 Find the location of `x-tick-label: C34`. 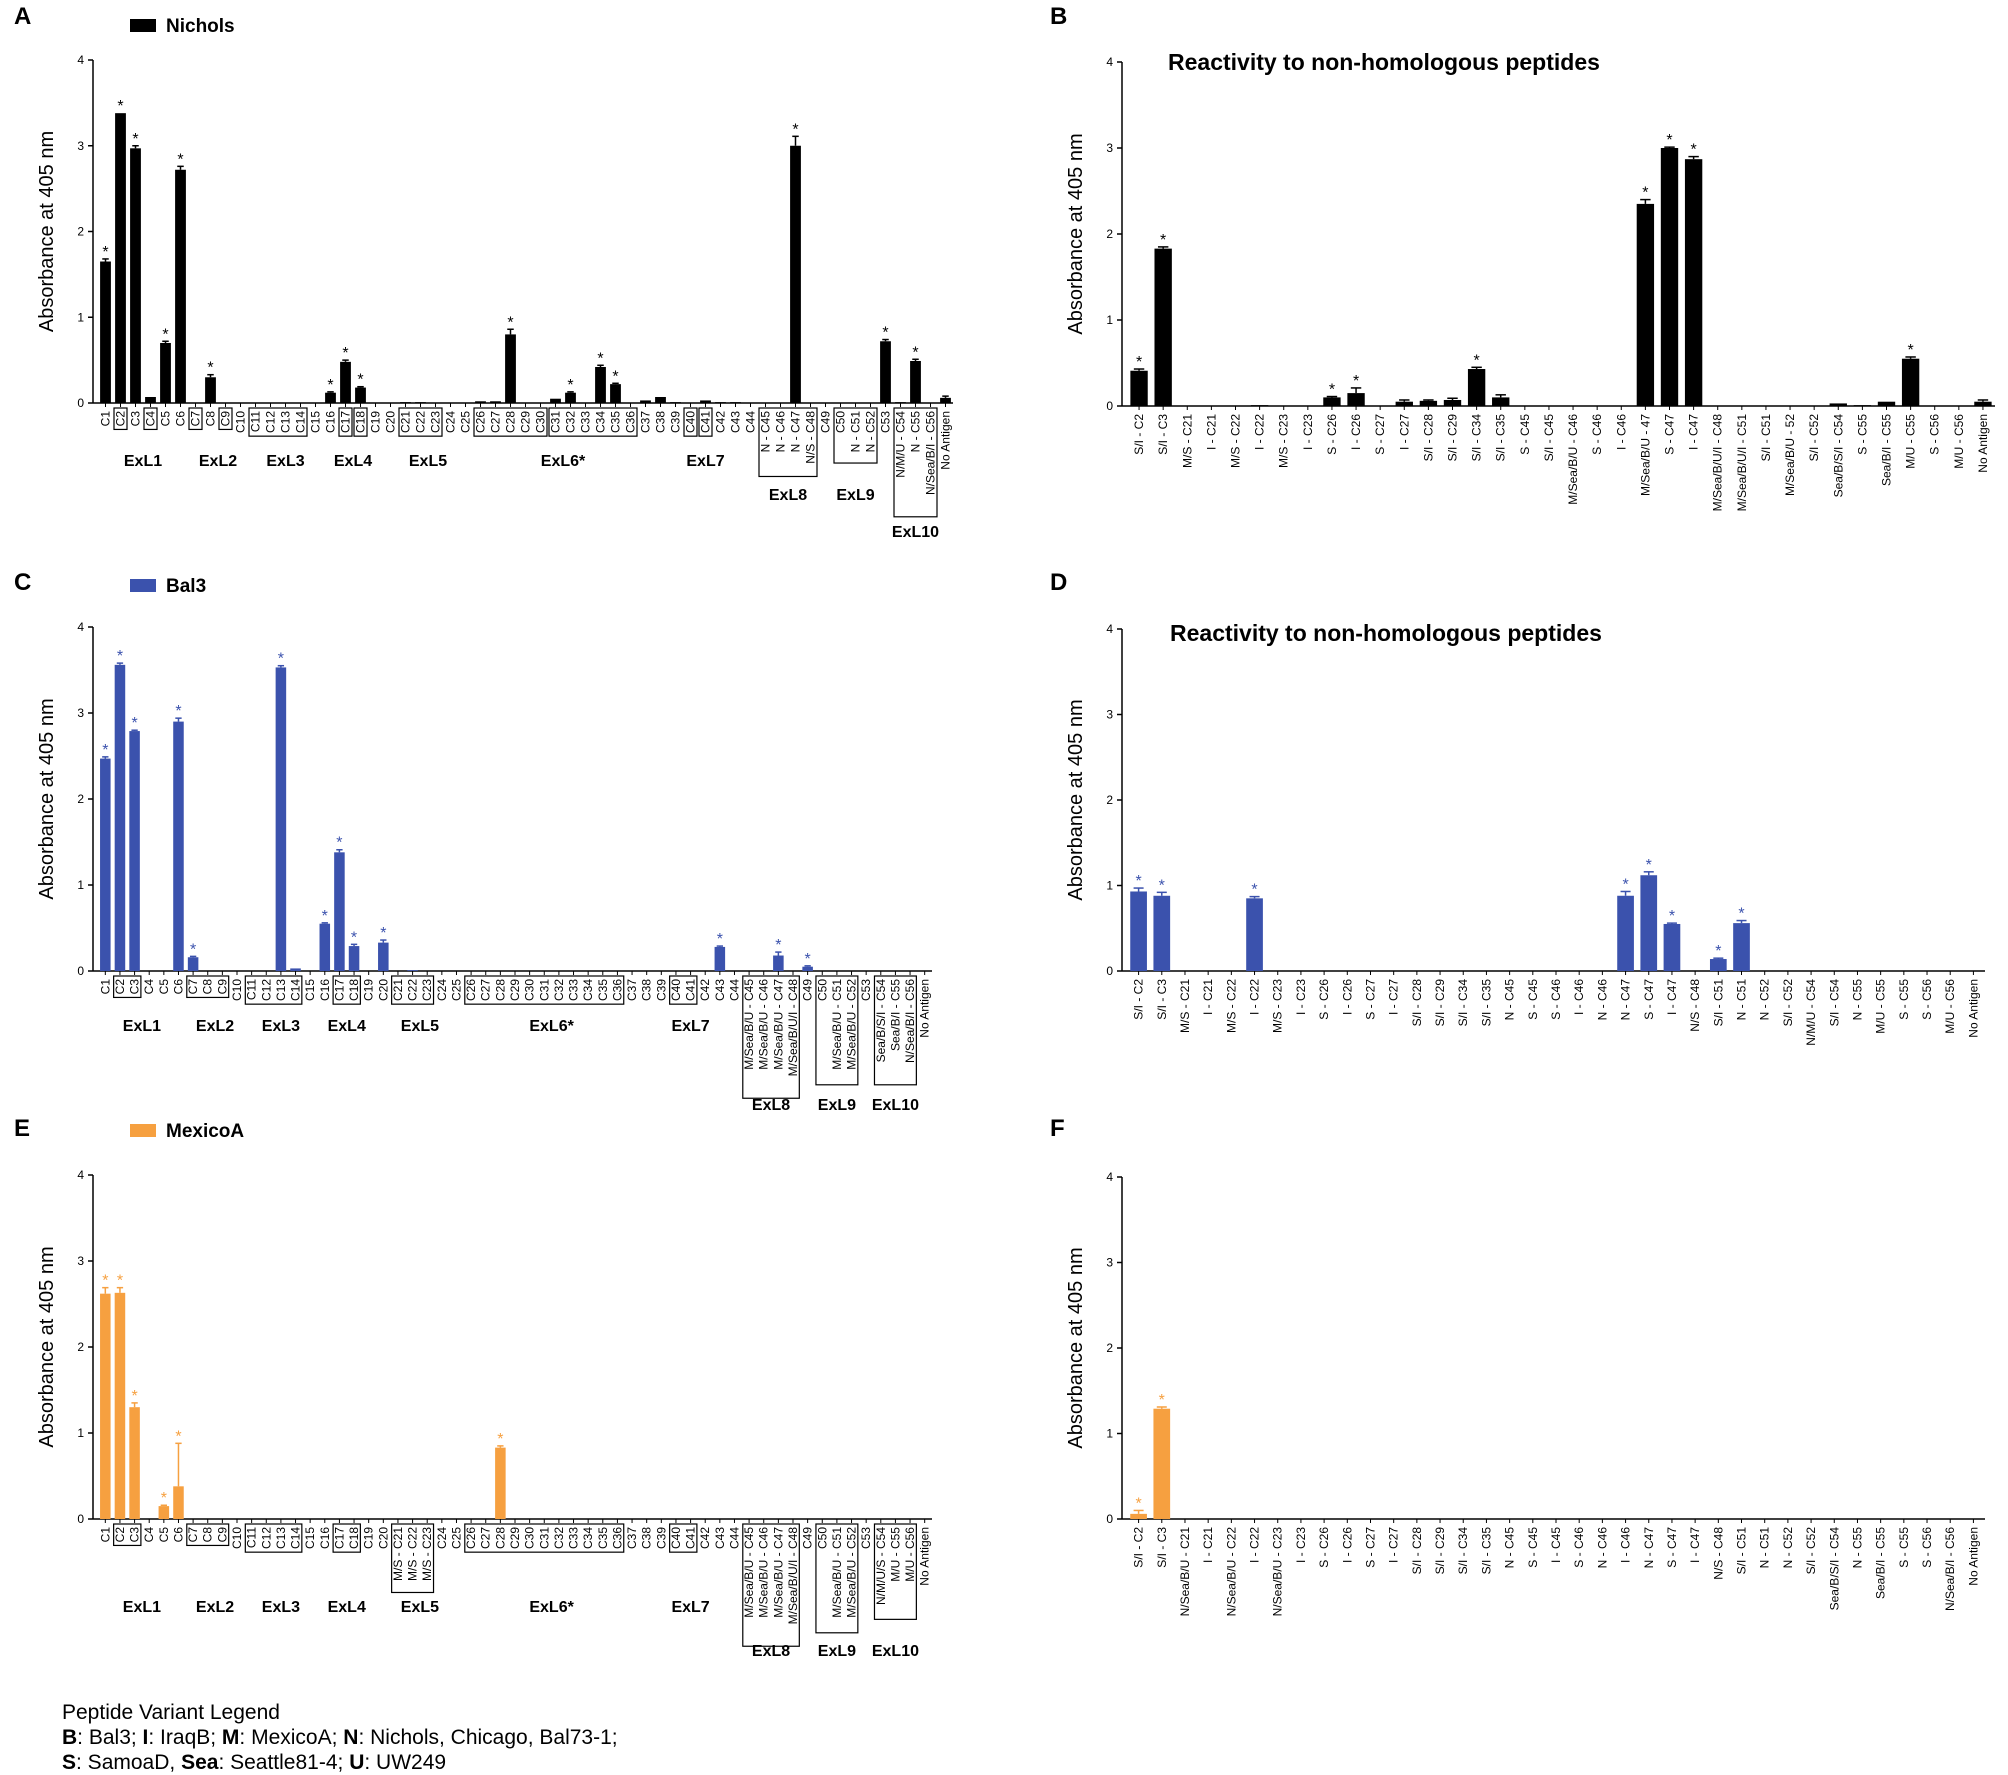

x-tick-label: C34 is located at coordinates (601, 422).